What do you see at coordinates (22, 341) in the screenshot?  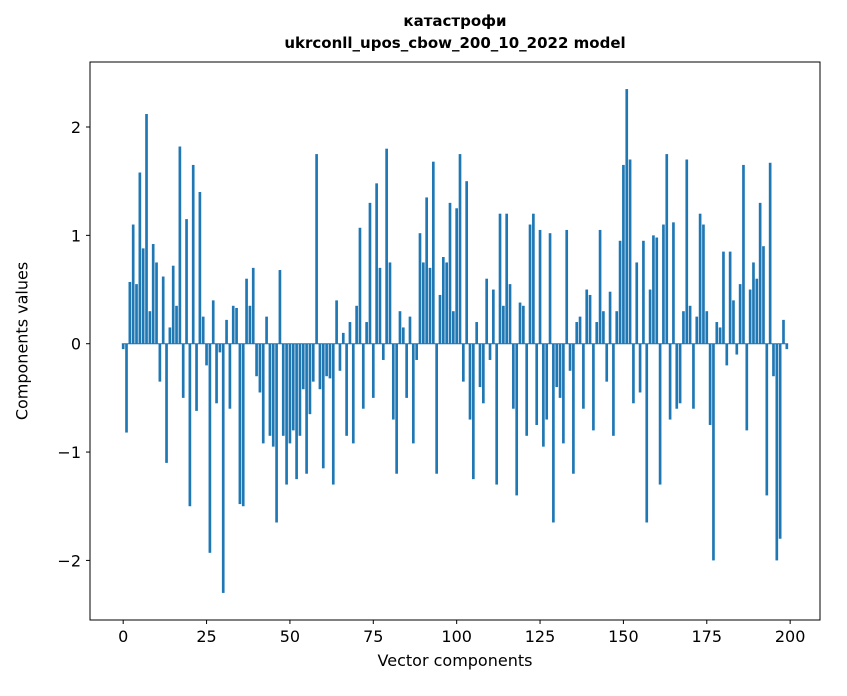 I see `y-axis-label: Components values` at bounding box center [22, 341].